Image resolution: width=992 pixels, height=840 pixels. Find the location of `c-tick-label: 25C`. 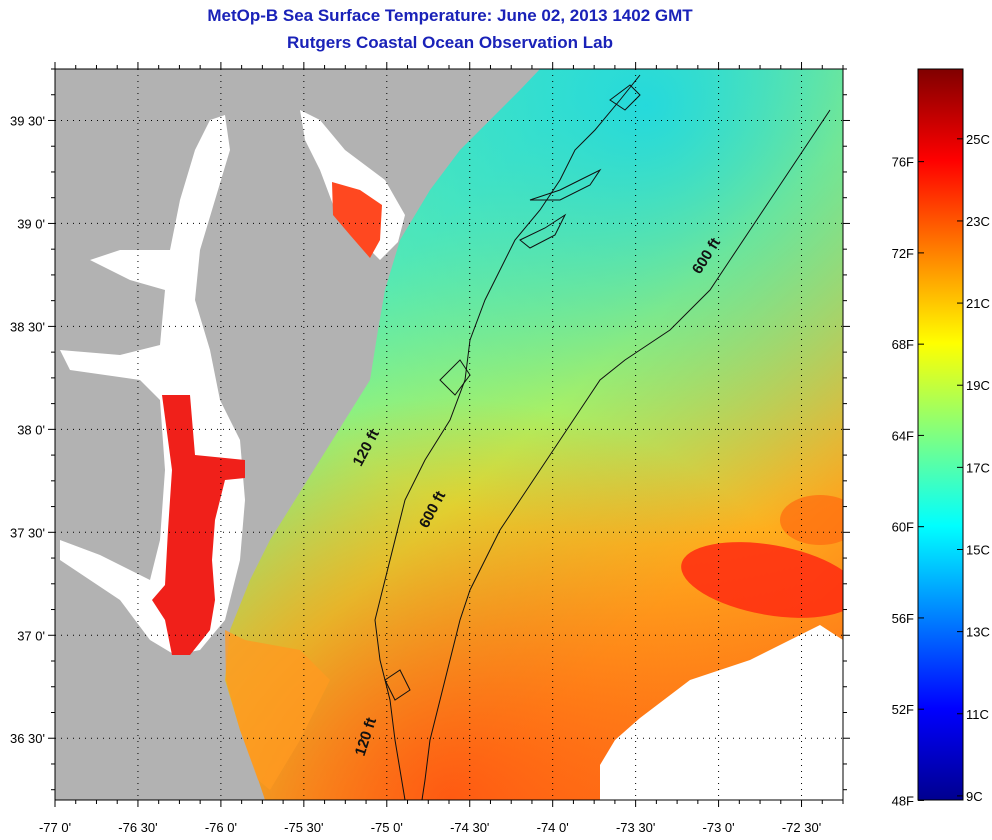

c-tick-label: 25C is located at coordinates (978, 139).